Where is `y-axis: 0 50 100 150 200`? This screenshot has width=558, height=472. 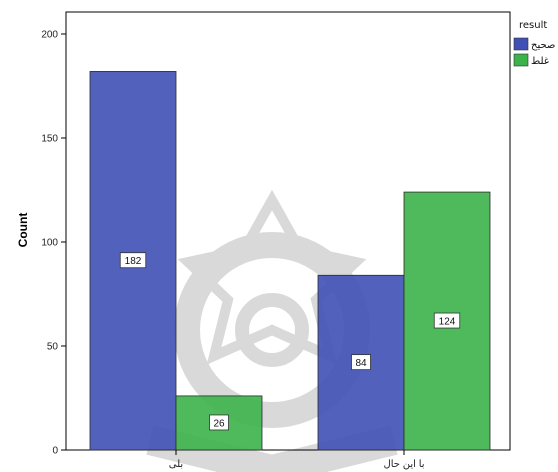
y-axis: 0 50 100 150 200 is located at coordinates (53, 243).